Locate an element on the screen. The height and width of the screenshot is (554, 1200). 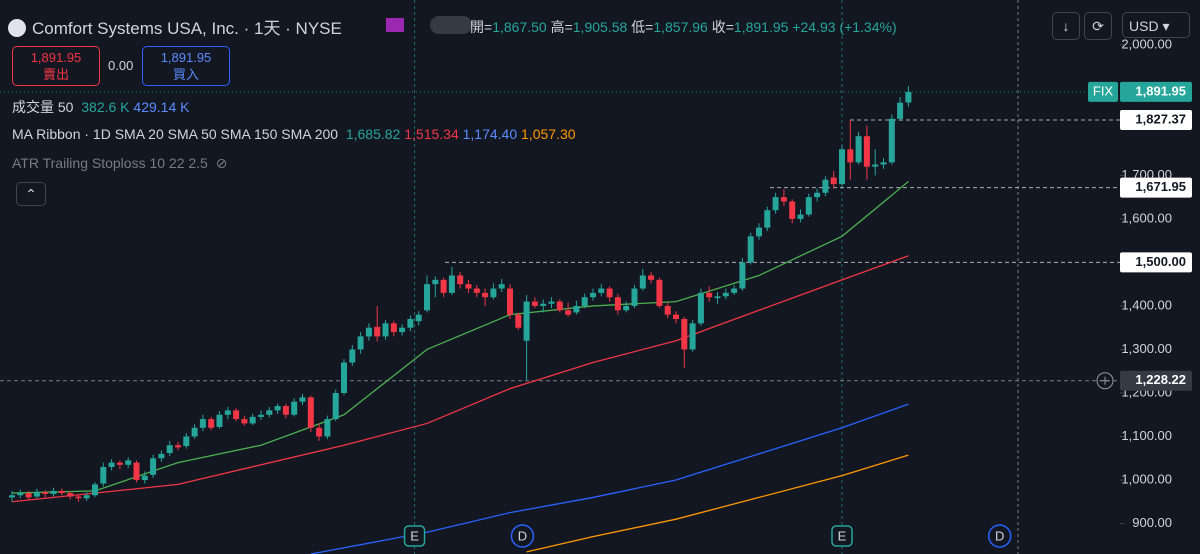
change: +24.93 (+1.34%) is located at coordinates (844, 27).